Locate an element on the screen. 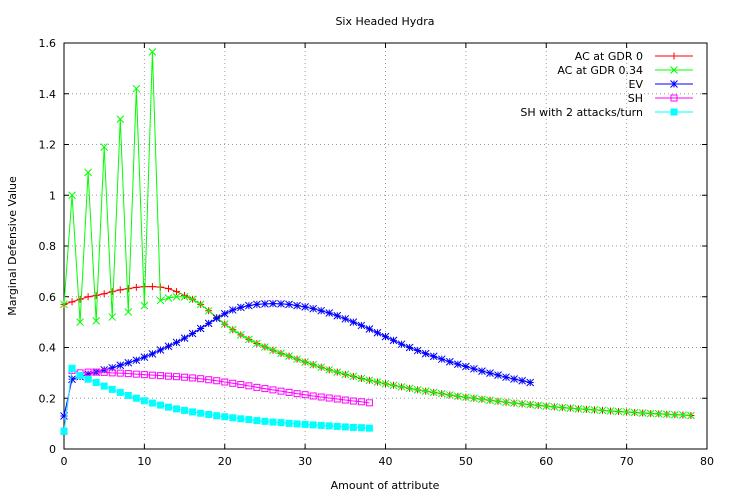  legend-label: AC at GDR 0 is located at coordinates (609, 56).